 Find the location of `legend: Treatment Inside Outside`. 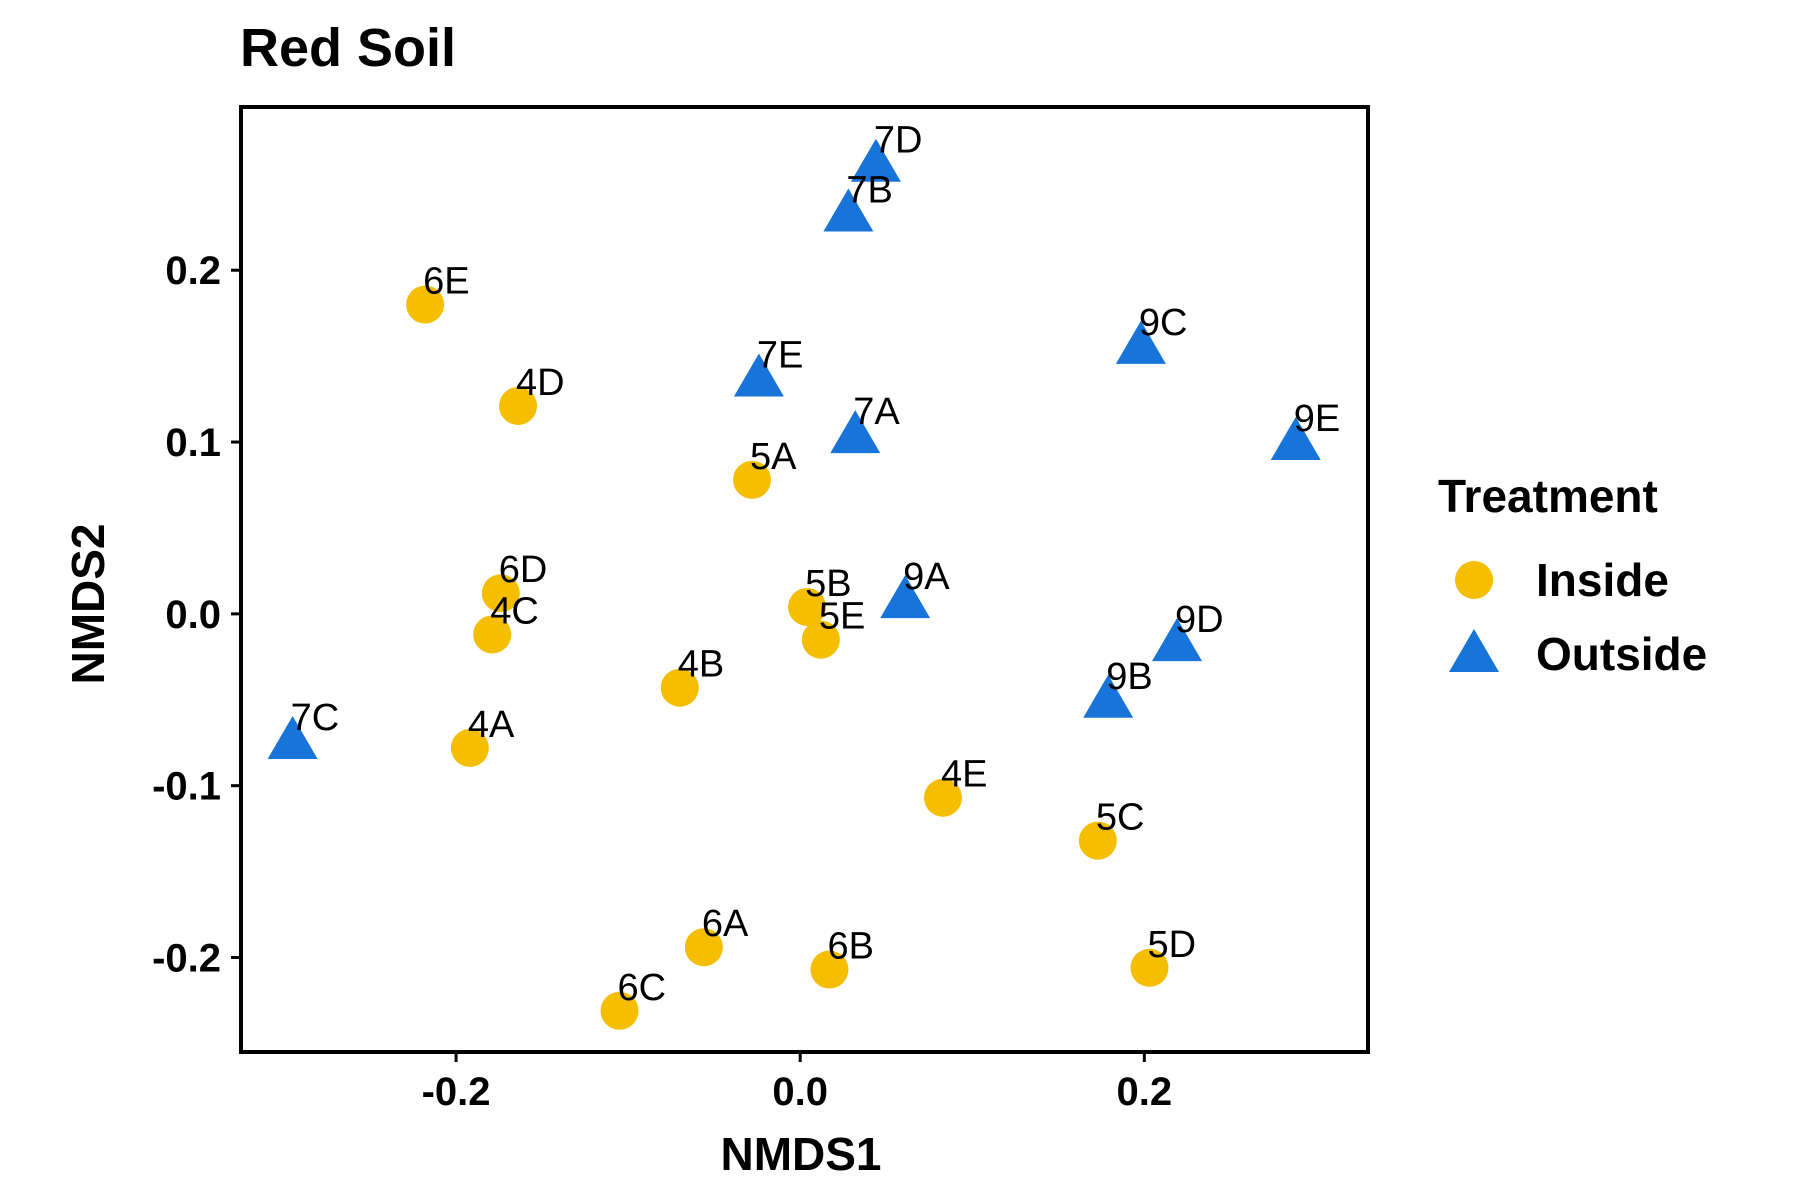

legend: Treatment Inside Outside is located at coordinates (1572, 575).